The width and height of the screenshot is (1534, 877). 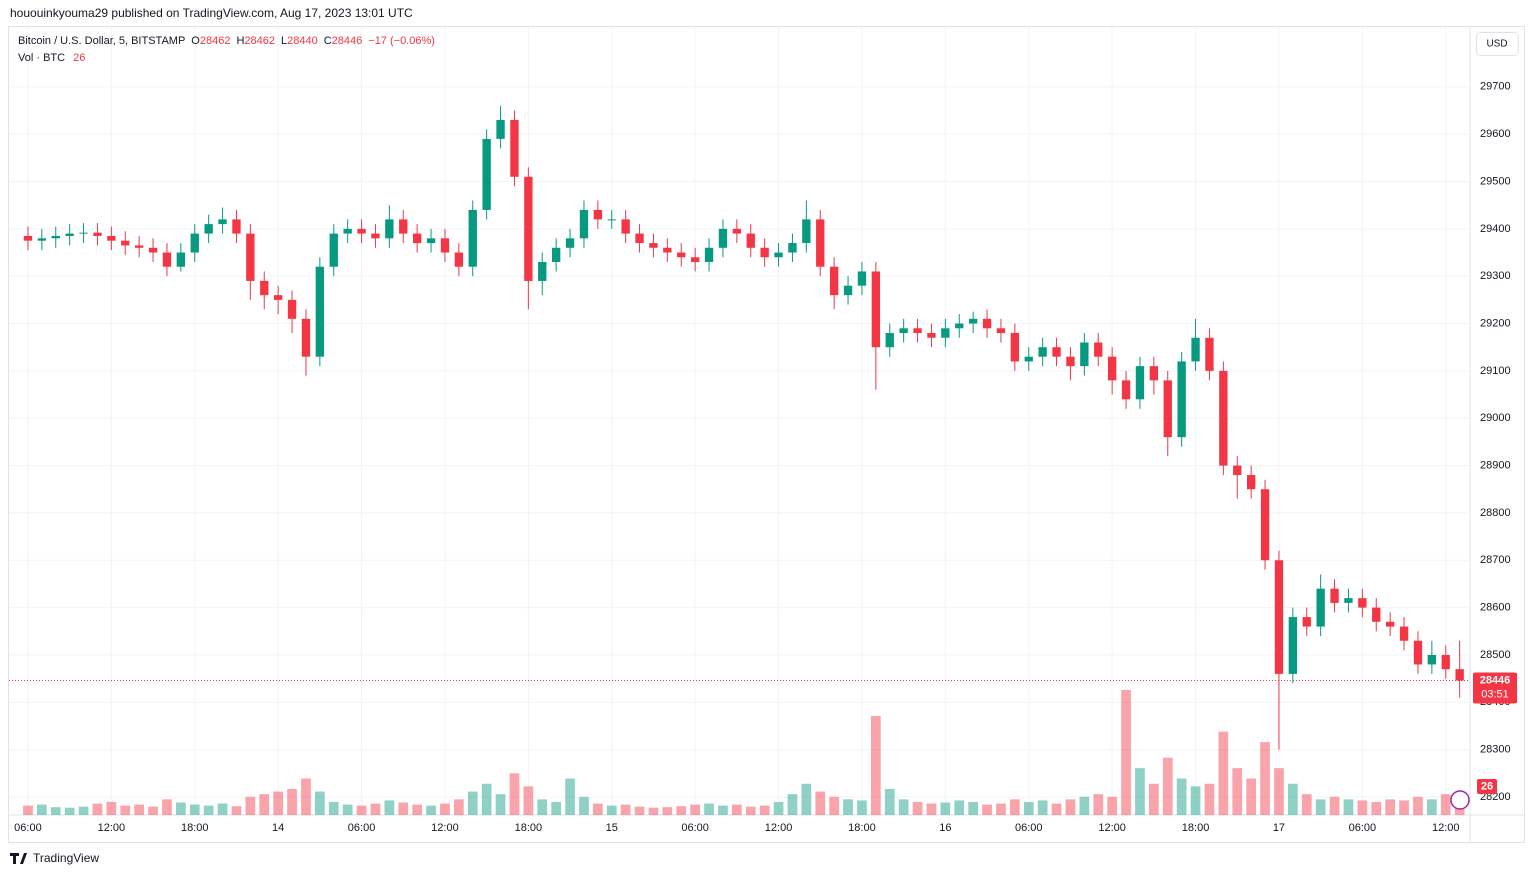 What do you see at coordinates (1279, 828) in the screenshot?
I see `x-tick-label: 17` at bounding box center [1279, 828].